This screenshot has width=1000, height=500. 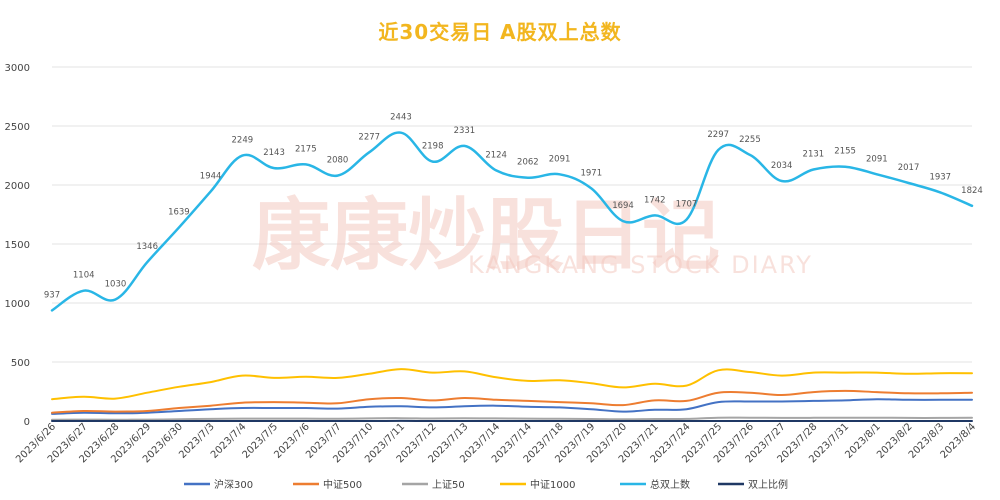 What do you see at coordinates (17, 127) in the screenshot?
I see `y-tick-label: 2500` at bounding box center [17, 127].